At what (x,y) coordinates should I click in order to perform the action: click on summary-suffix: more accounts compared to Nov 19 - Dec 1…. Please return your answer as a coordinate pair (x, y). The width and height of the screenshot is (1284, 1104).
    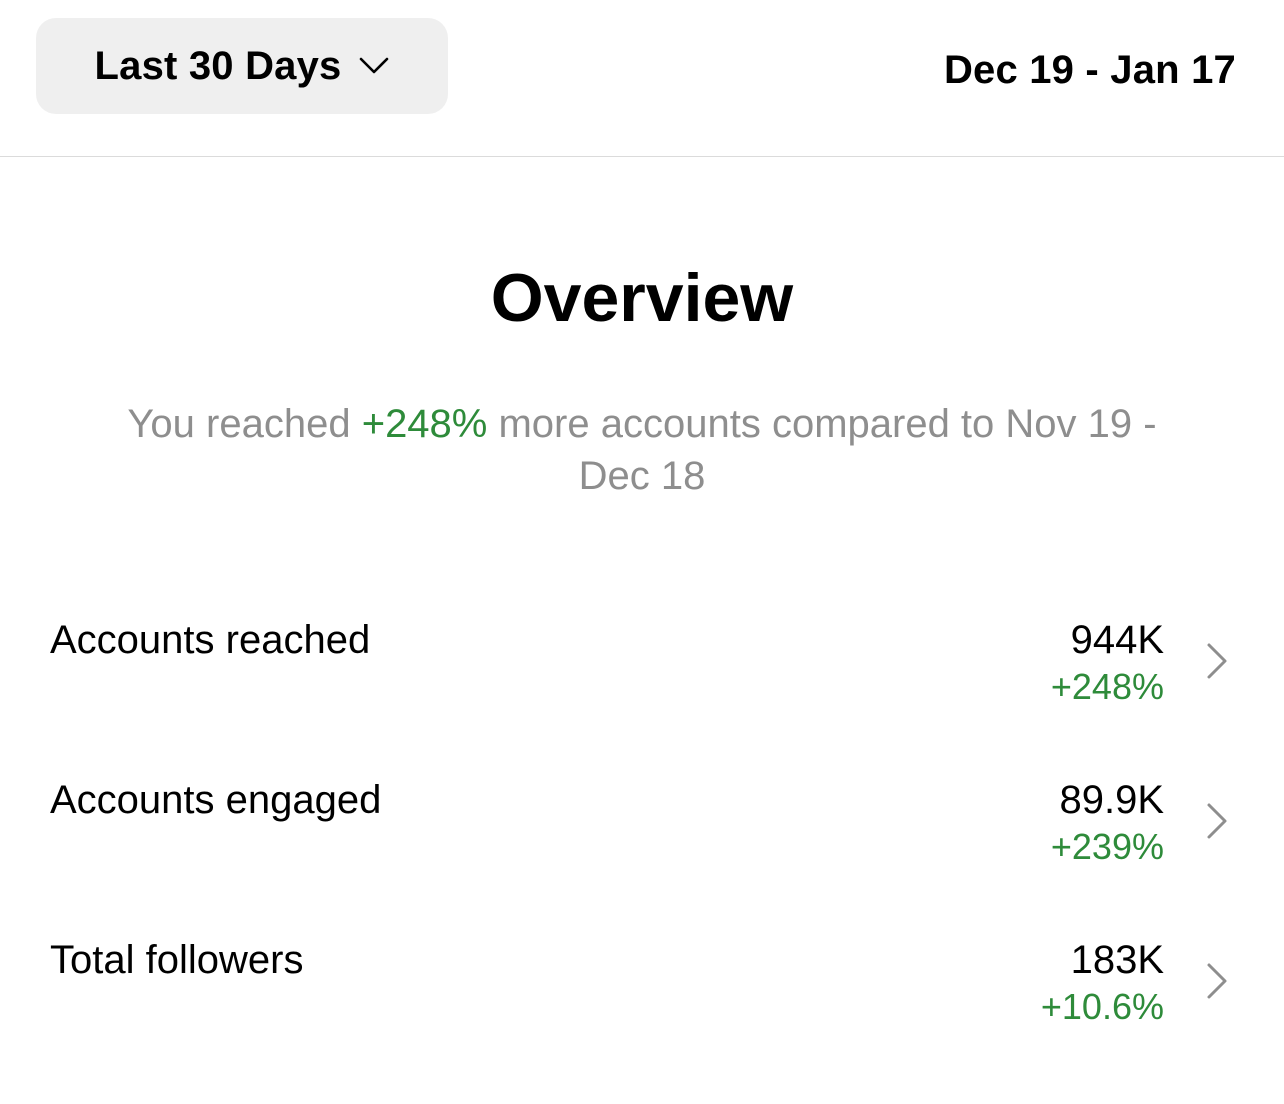
    Looking at the image, I should click on (822, 450).